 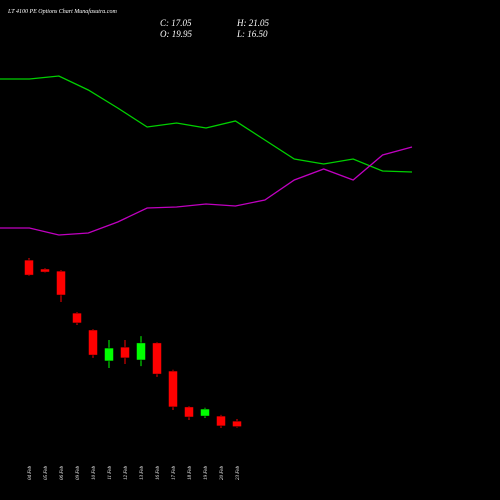 I want to click on ohlc-close: C: 17.05, so click(x=176, y=23).